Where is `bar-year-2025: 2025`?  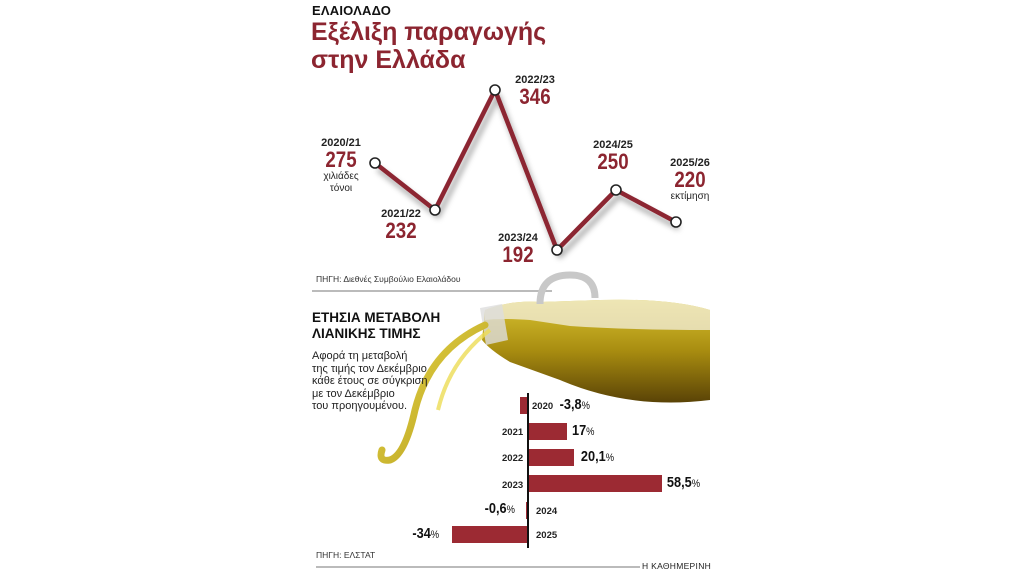
bar-year-2025: 2025 is located at coordinates (547, 535).